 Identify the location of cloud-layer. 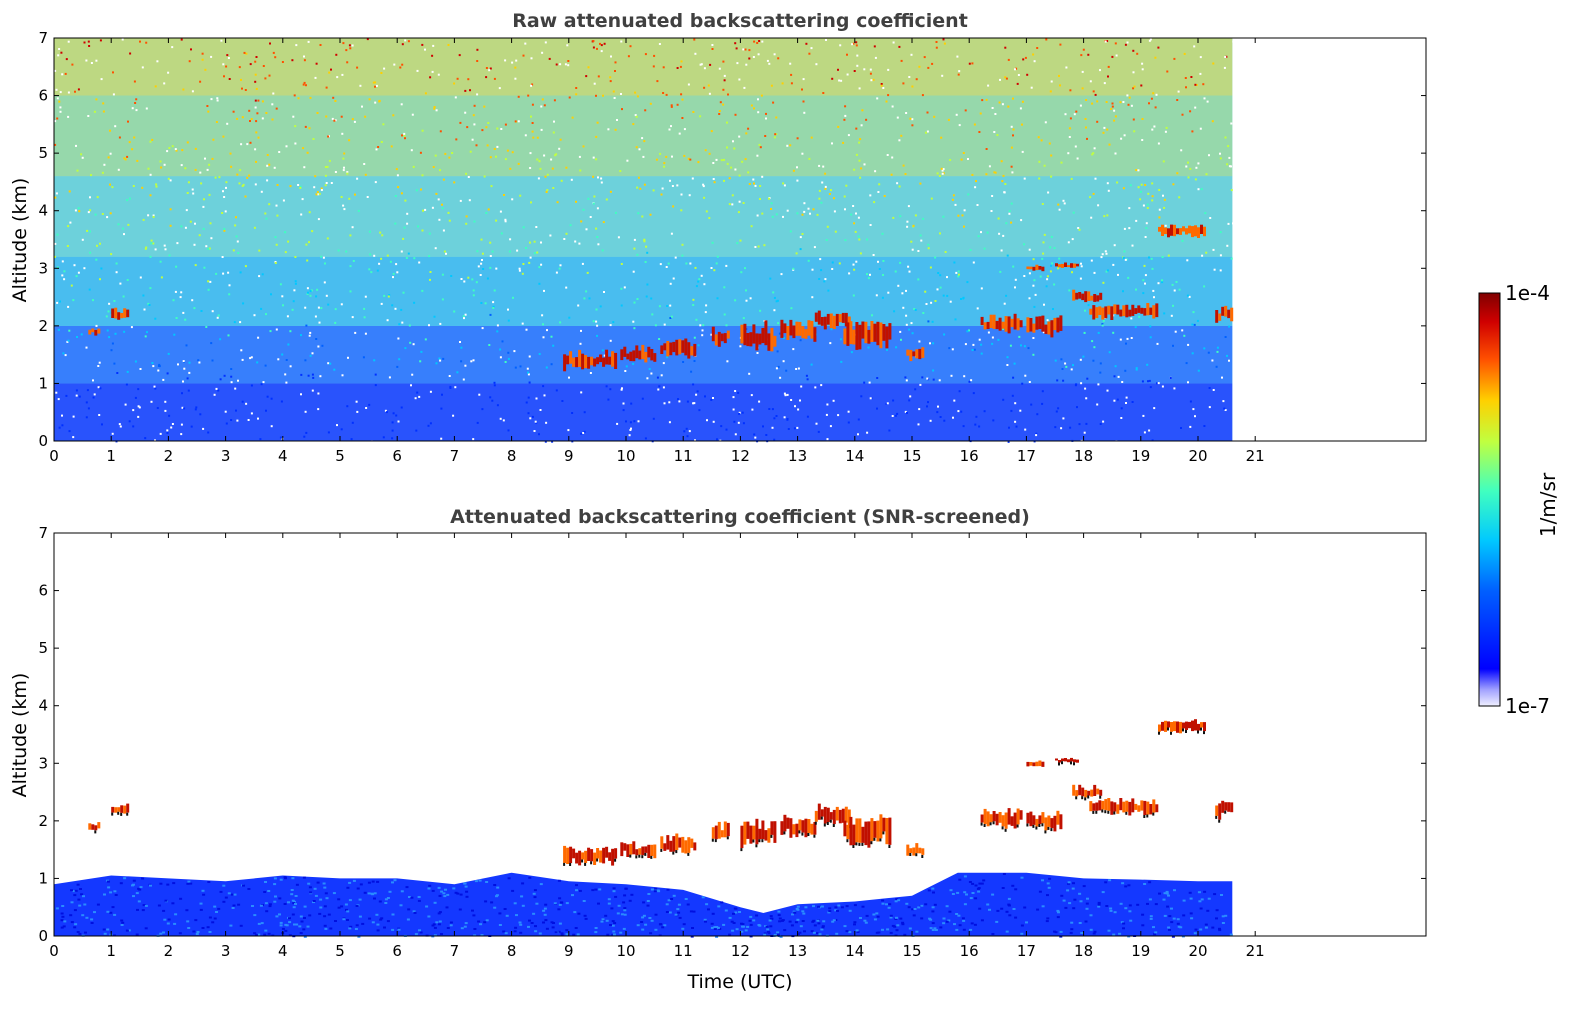
(1044, 326).